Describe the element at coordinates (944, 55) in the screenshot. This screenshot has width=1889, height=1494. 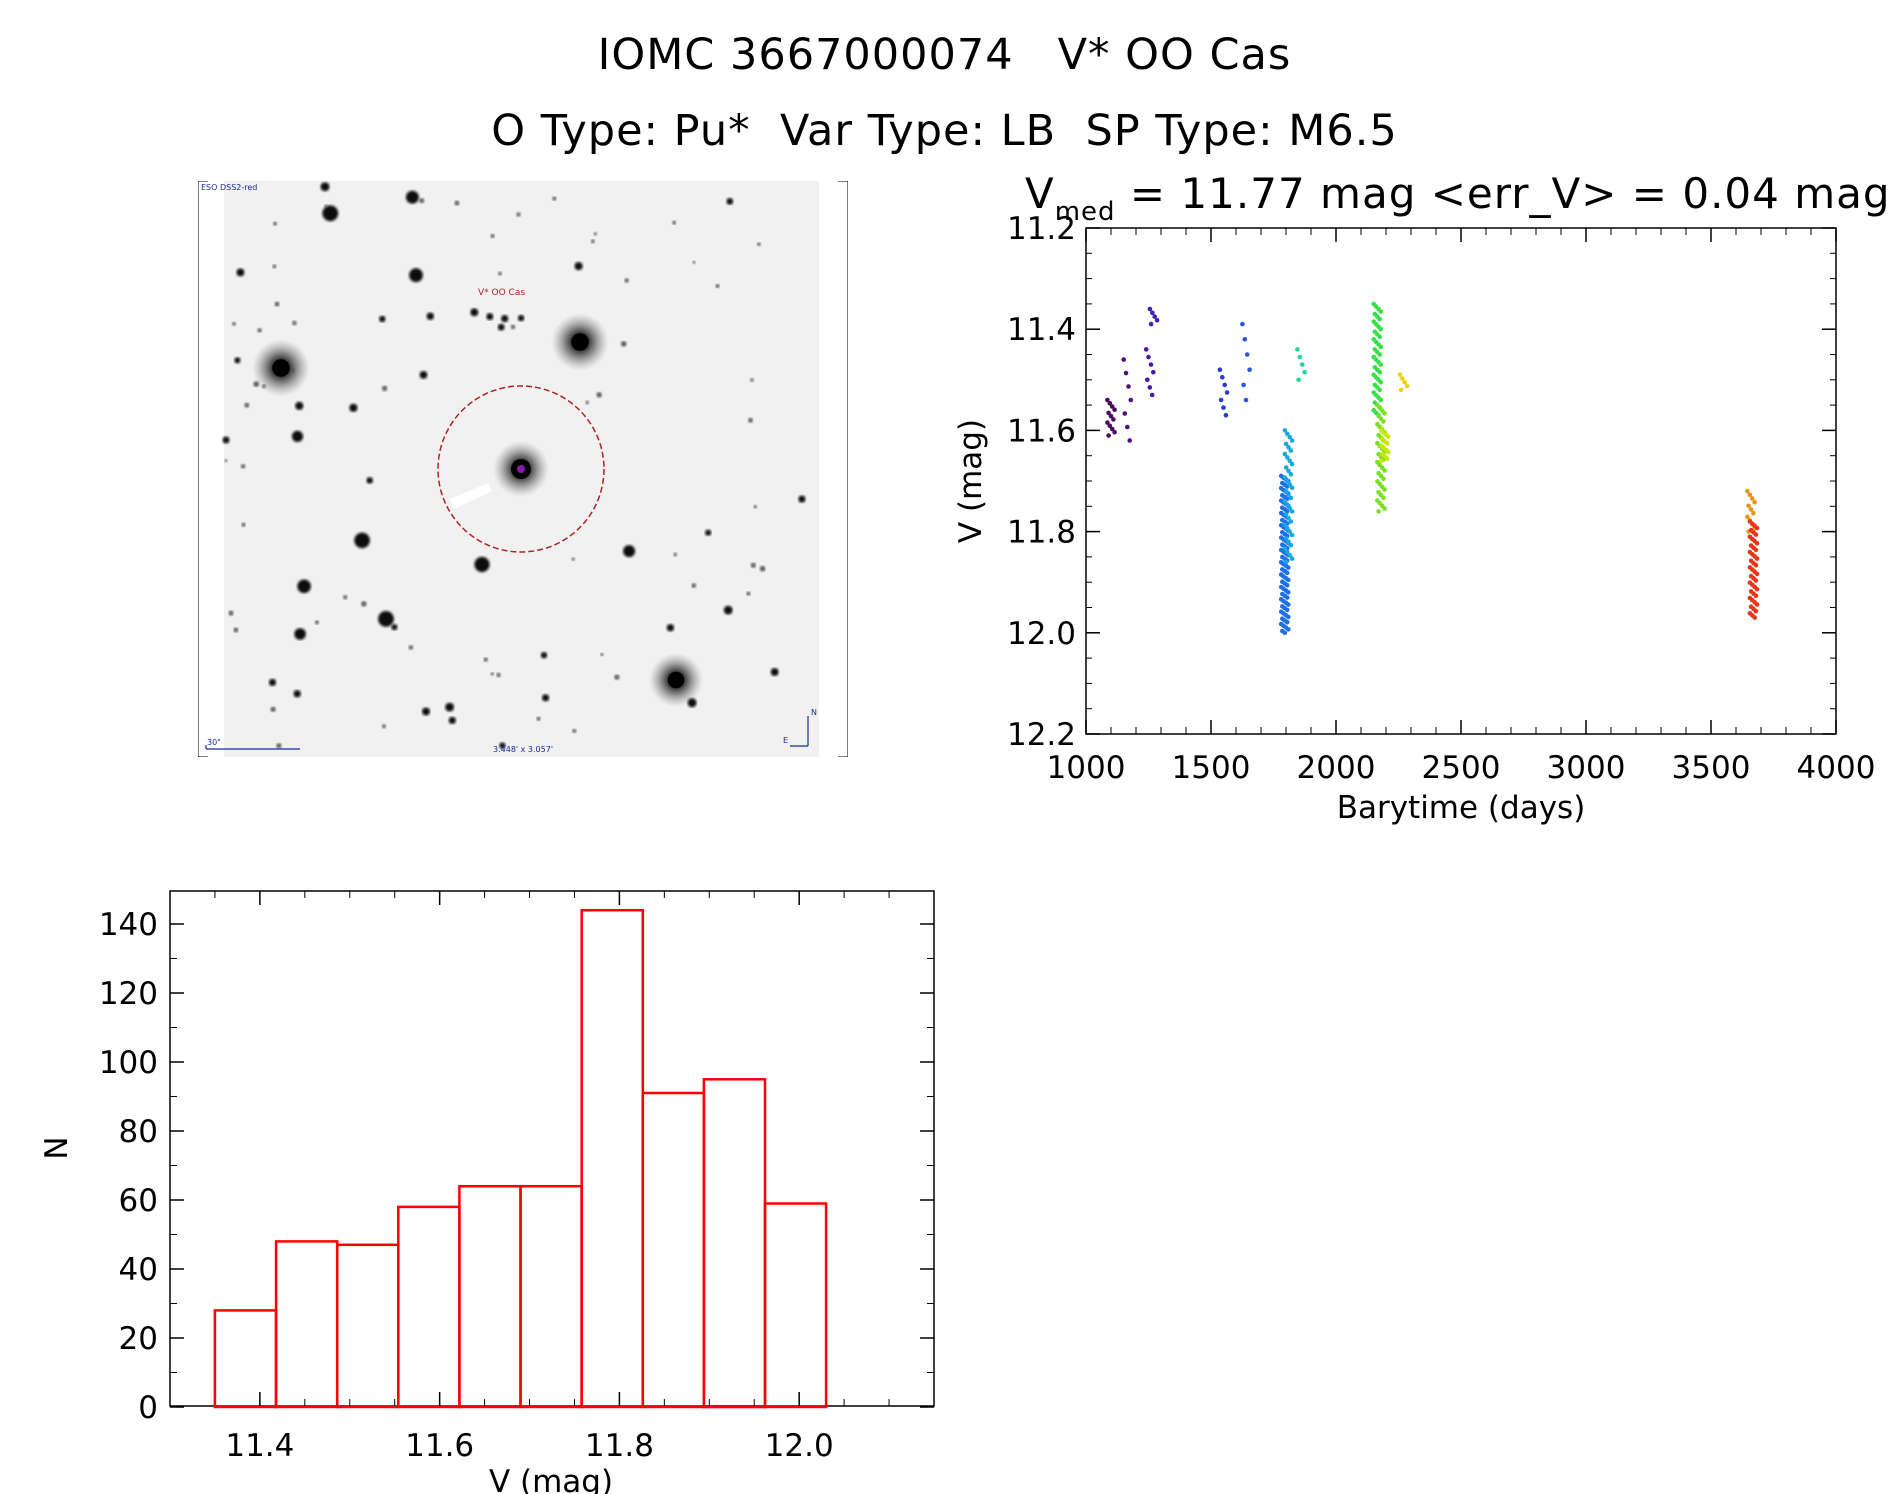
I see `chart-title-star-id: IOMC 3667000074 V* OO Cas` at that location.